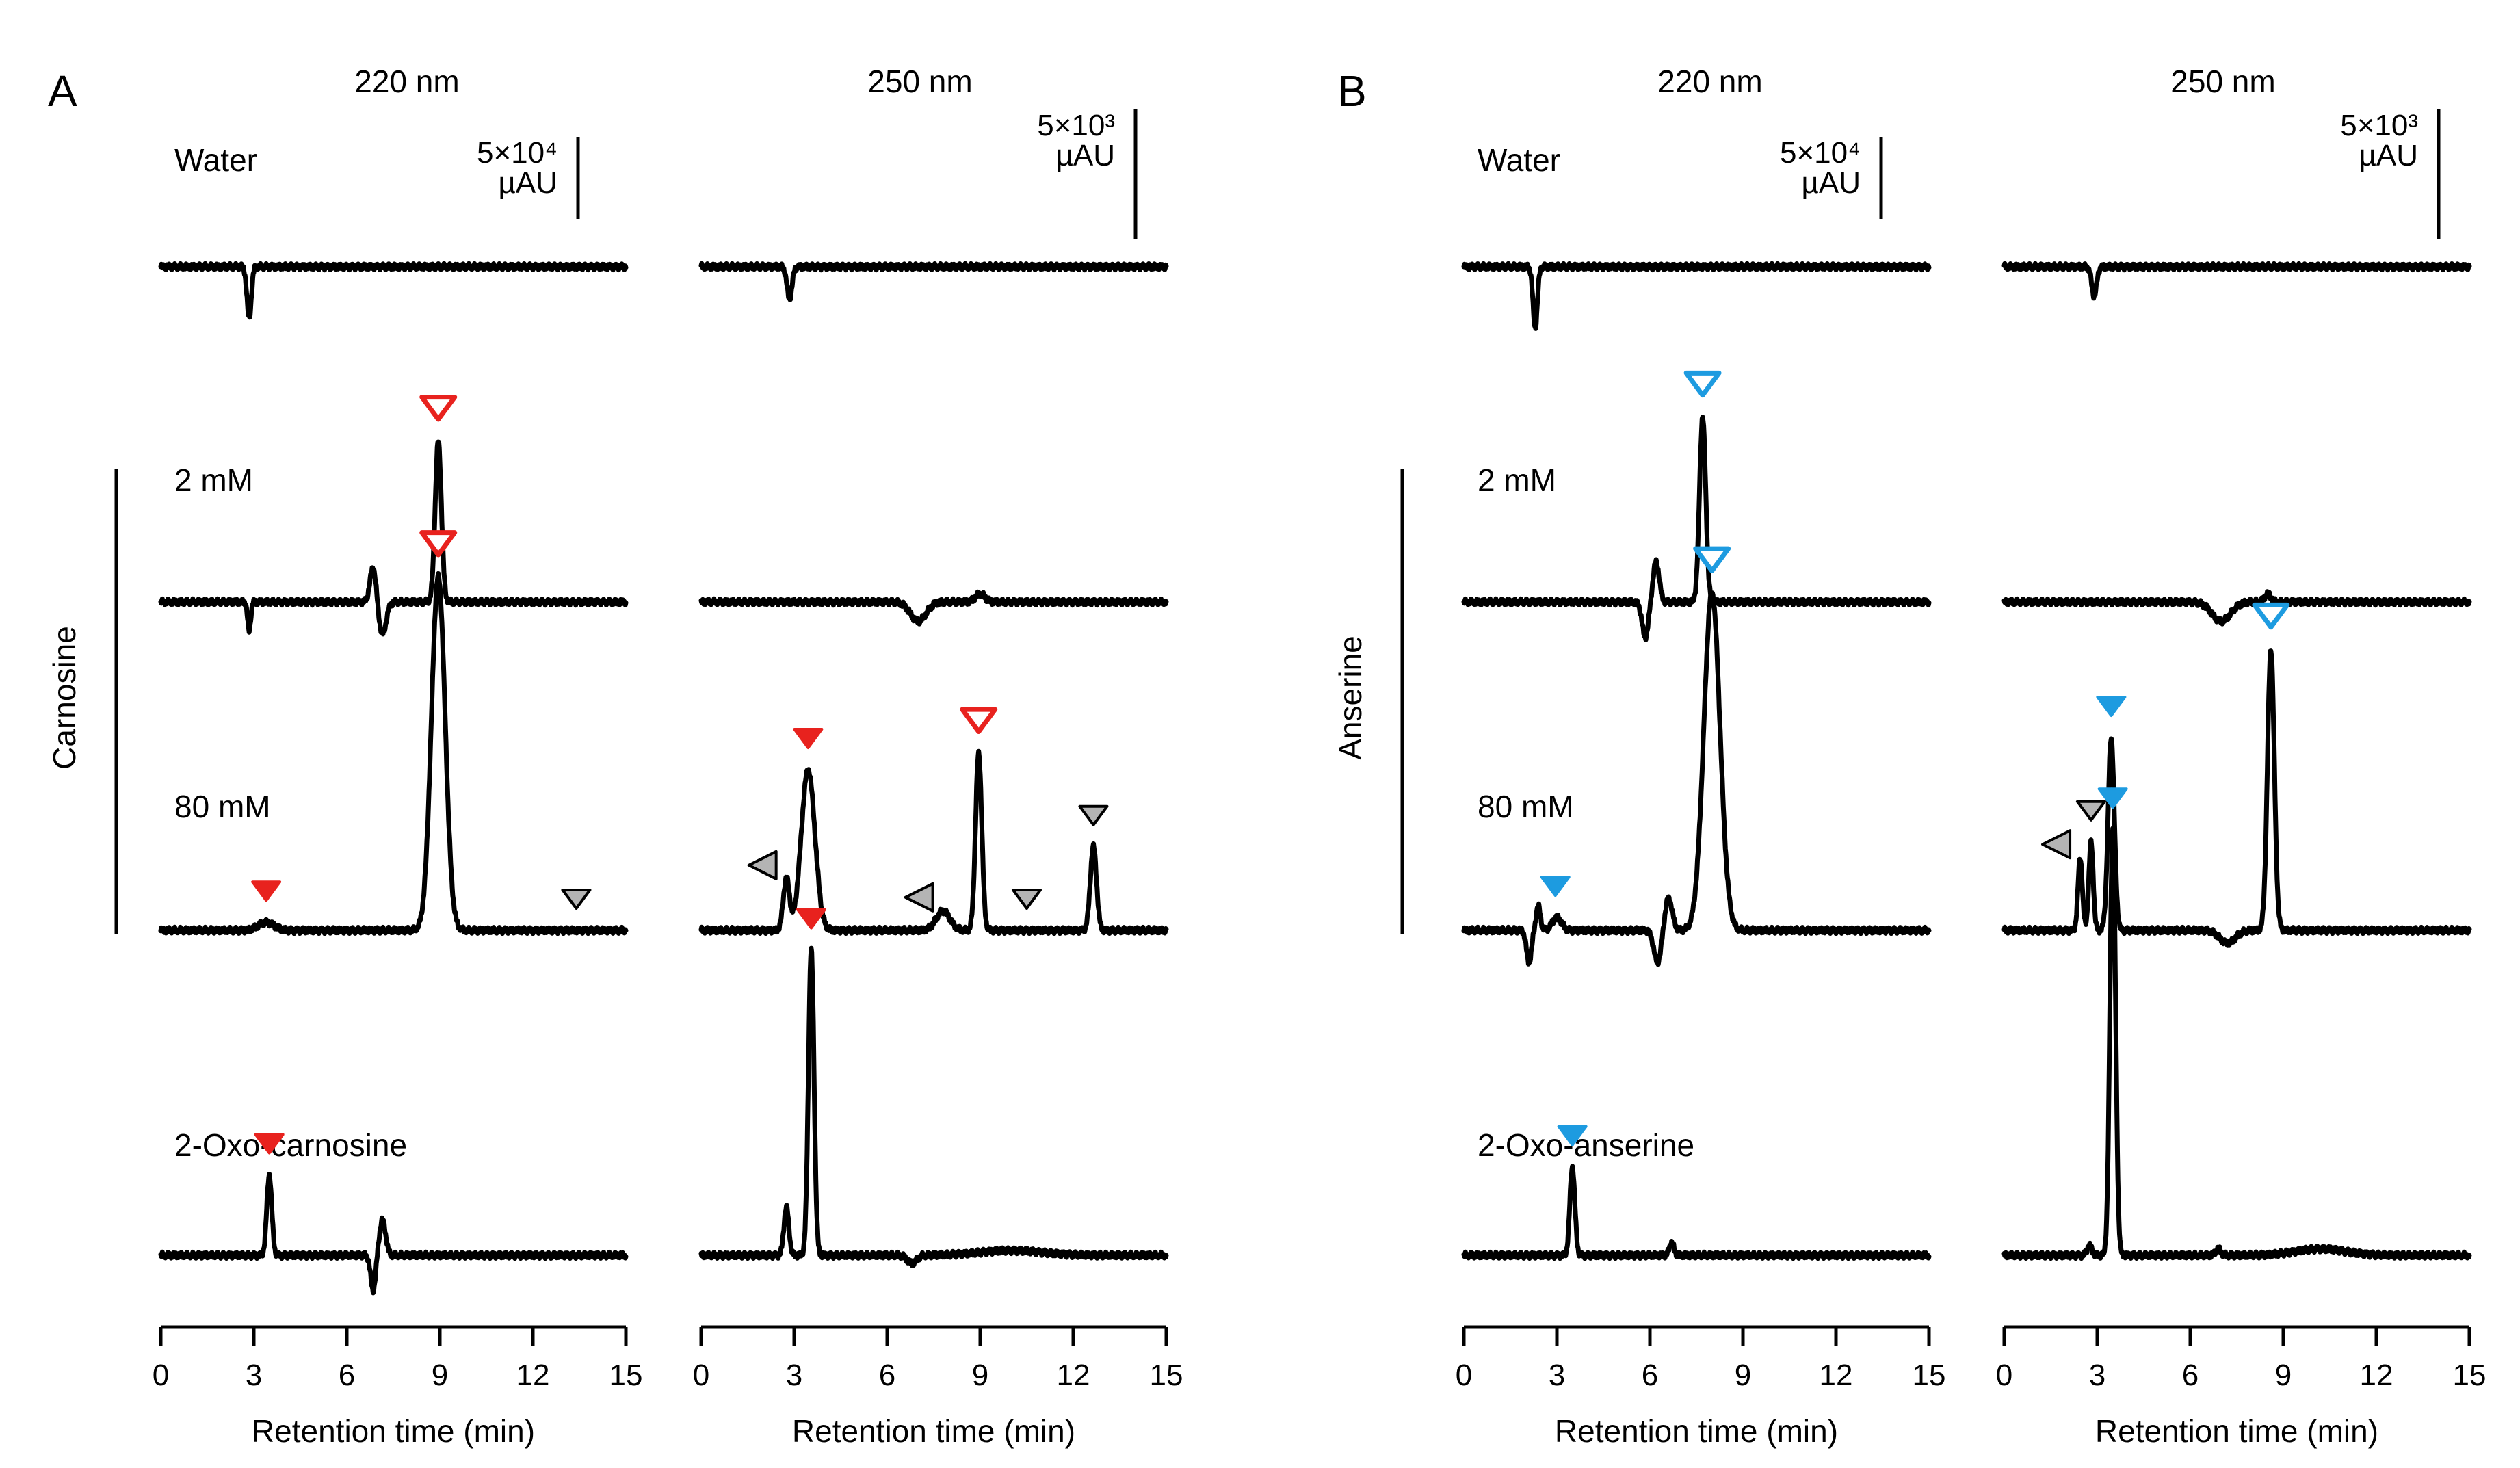 This screenshot has height=1468, width=2520. Describe the element at coordinates (64, 698) in the screenshot. I see `compound-label: Carnosine` at that location.